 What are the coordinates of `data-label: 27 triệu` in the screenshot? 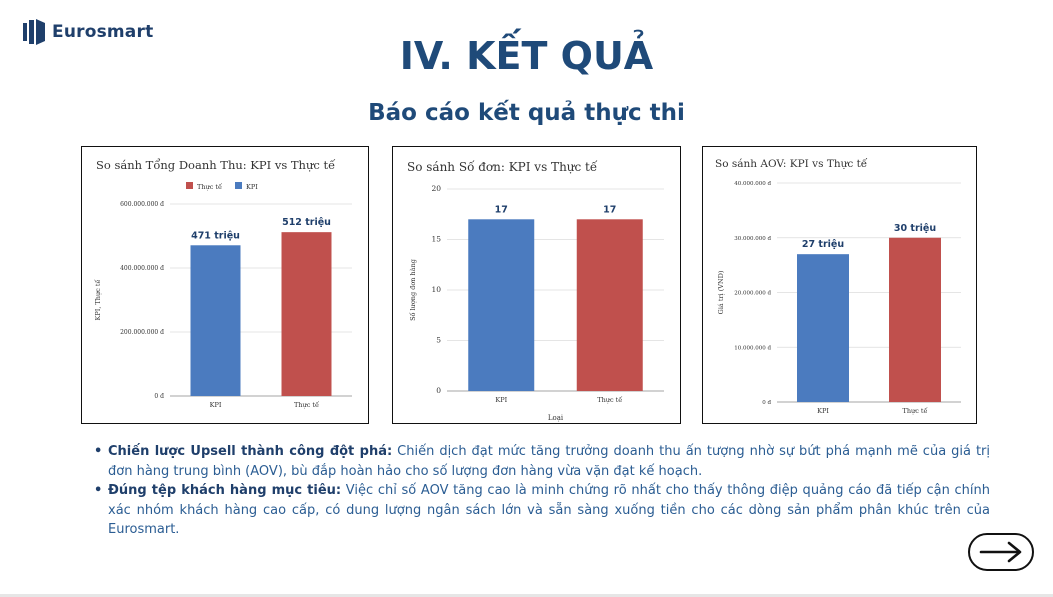 It's located at (823, 244).